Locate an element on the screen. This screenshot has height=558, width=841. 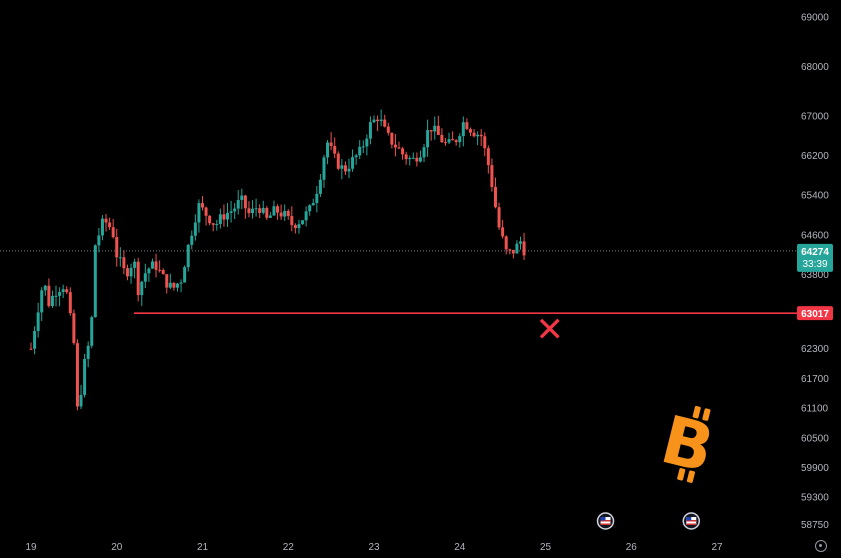
y-tick-label: 59300 is located at coordinates (815, 498).